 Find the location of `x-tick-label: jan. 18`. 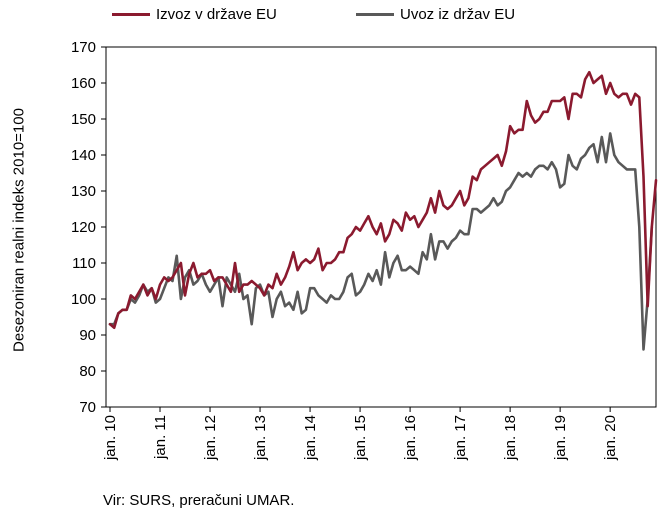

x-tick-label: jan. 18 is located at coordinates (510, 438).